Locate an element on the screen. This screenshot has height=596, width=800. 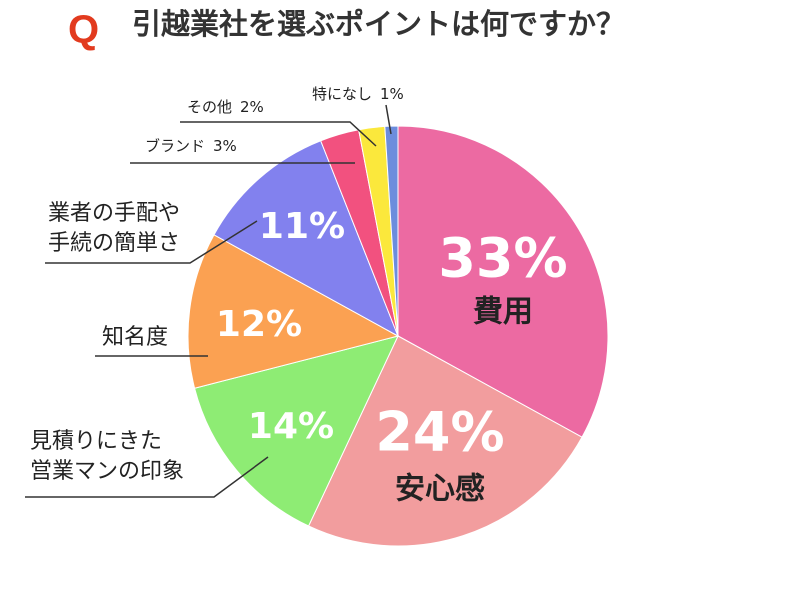
outside-label: ブランド 3% is located at coordinates (191, 146).